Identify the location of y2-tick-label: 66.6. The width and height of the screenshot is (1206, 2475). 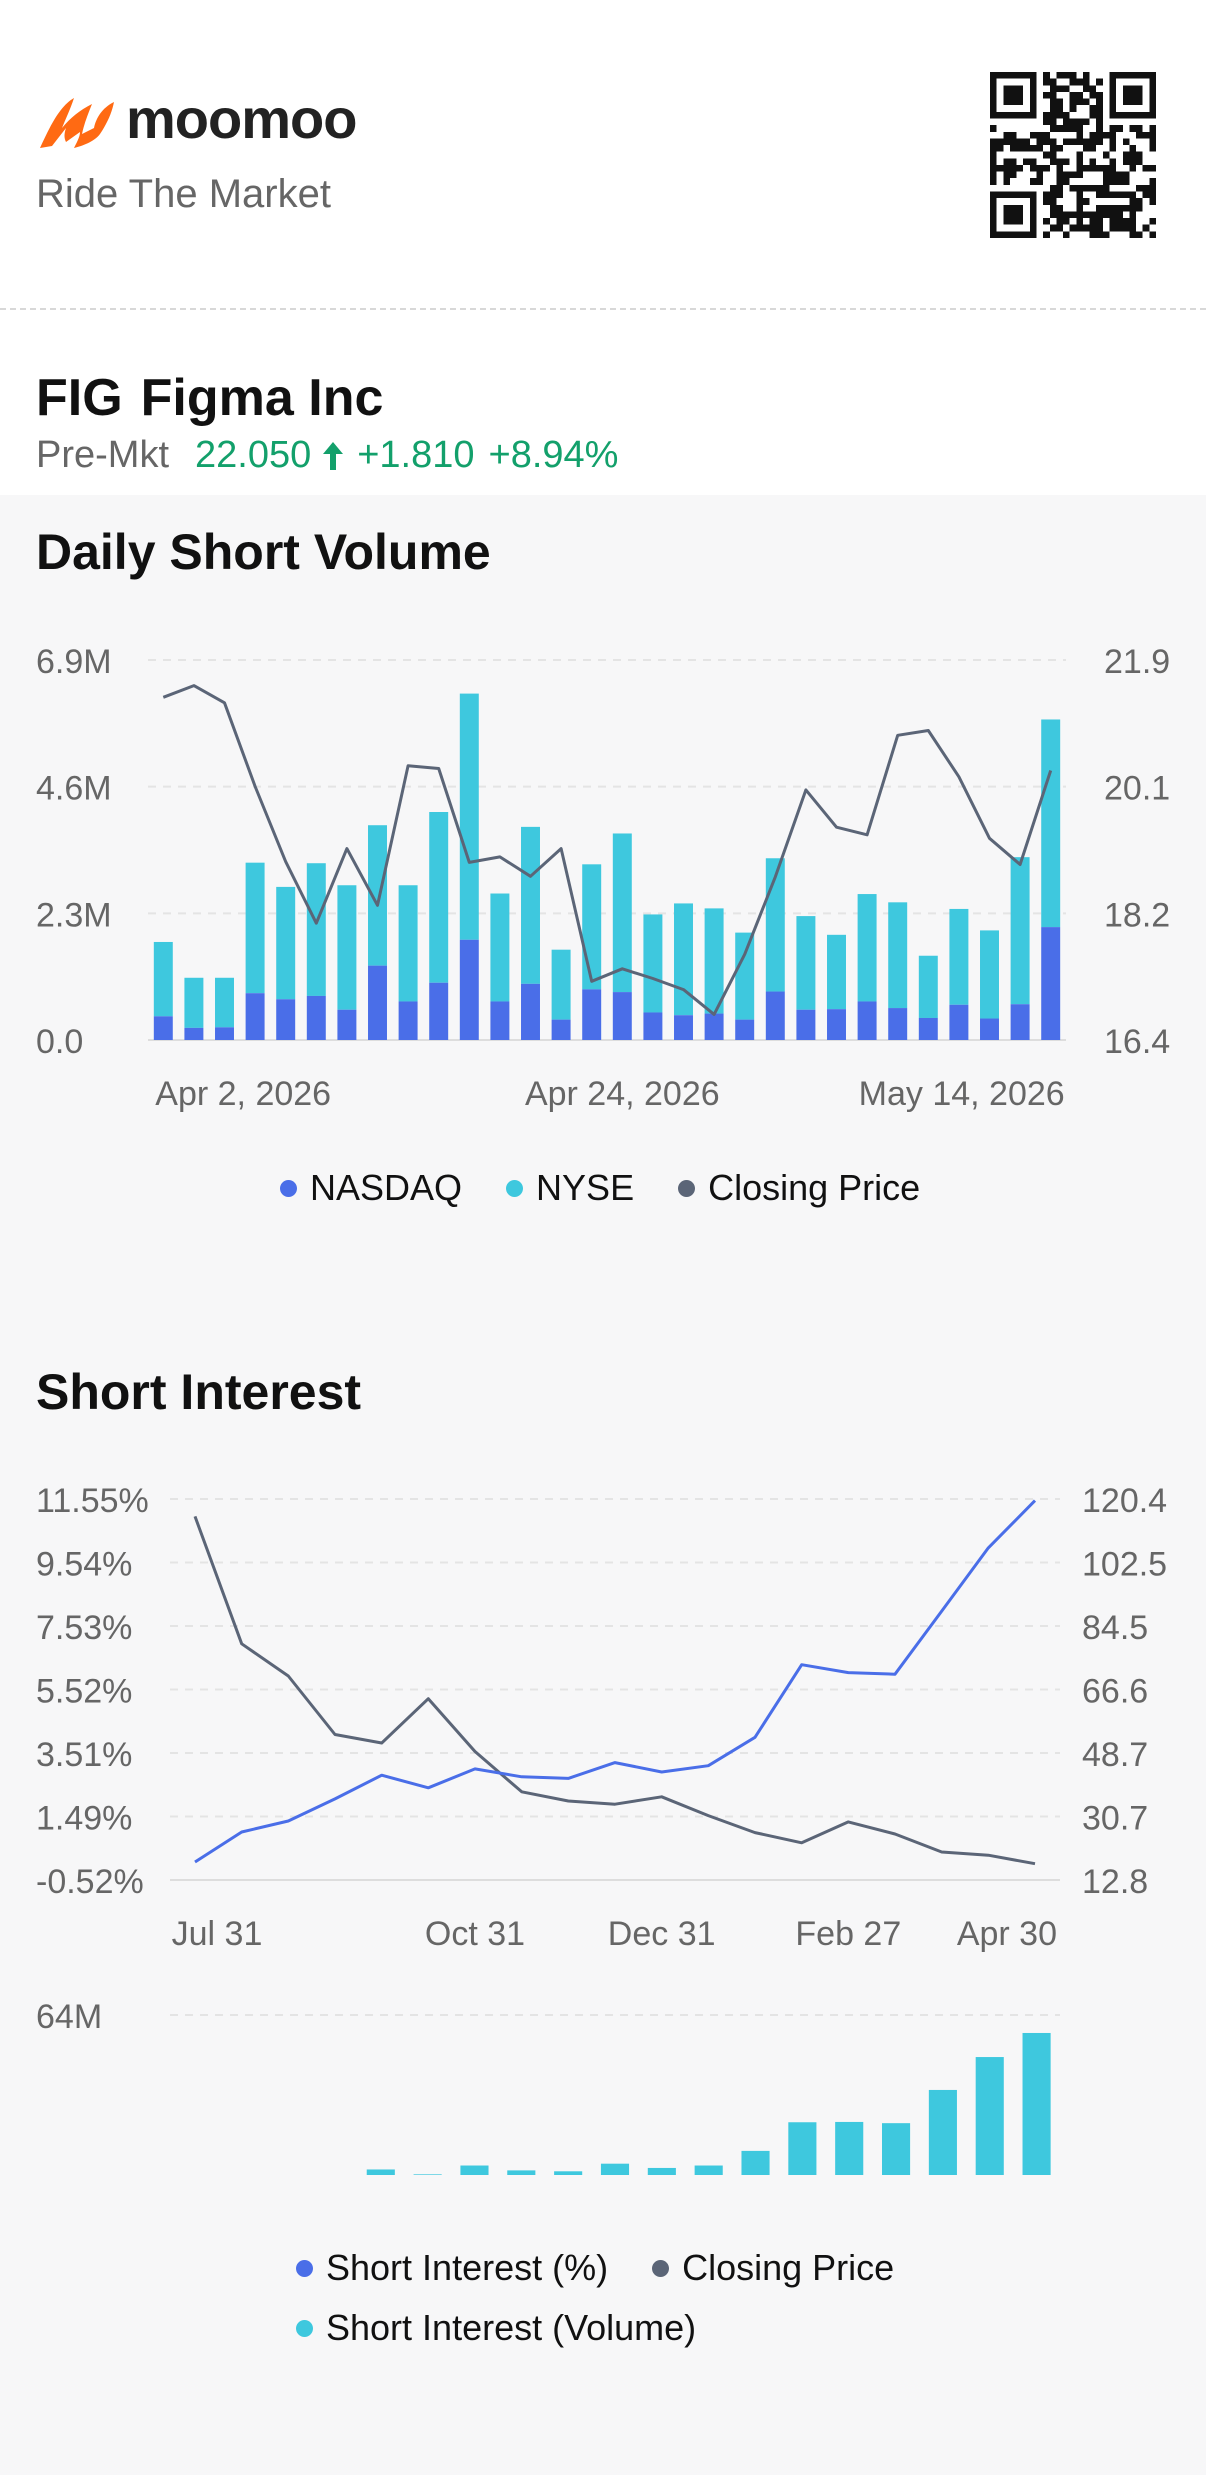
(1115, 1692).